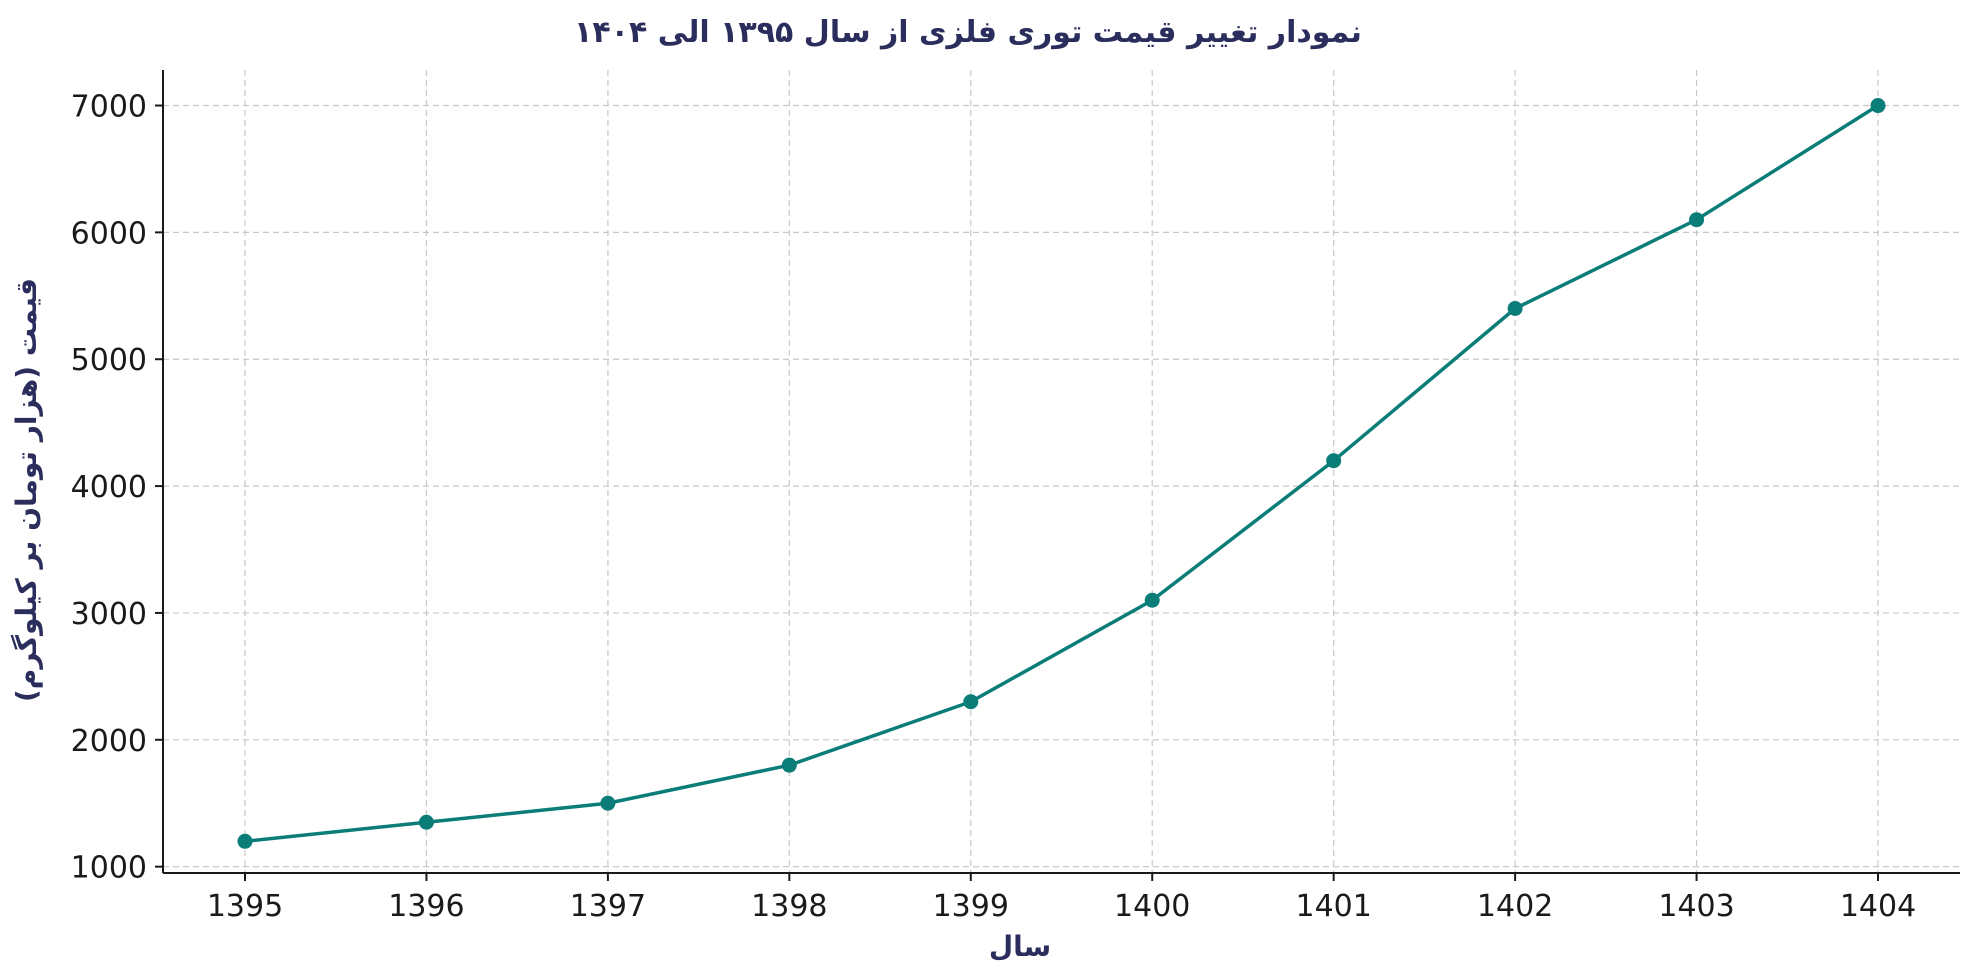 This screenshot has height=980, width=1980. Describe the element at coordinates (109, 107) in the screenshot. I see `y-tick-label: 7000` at that location.